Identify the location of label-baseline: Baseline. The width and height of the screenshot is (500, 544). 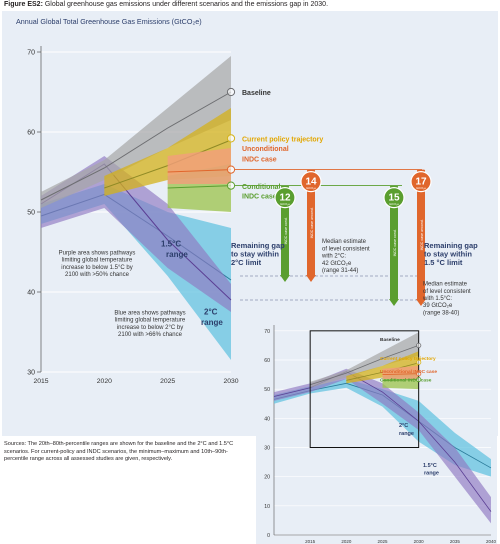
(256, 93).